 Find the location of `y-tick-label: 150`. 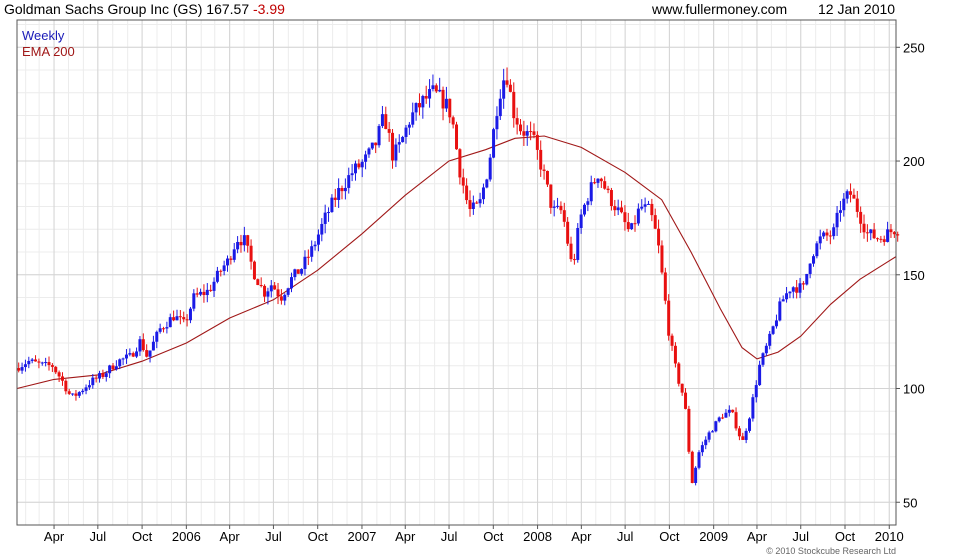

y-tick-label: 150 is located at coordinates (914, 275).